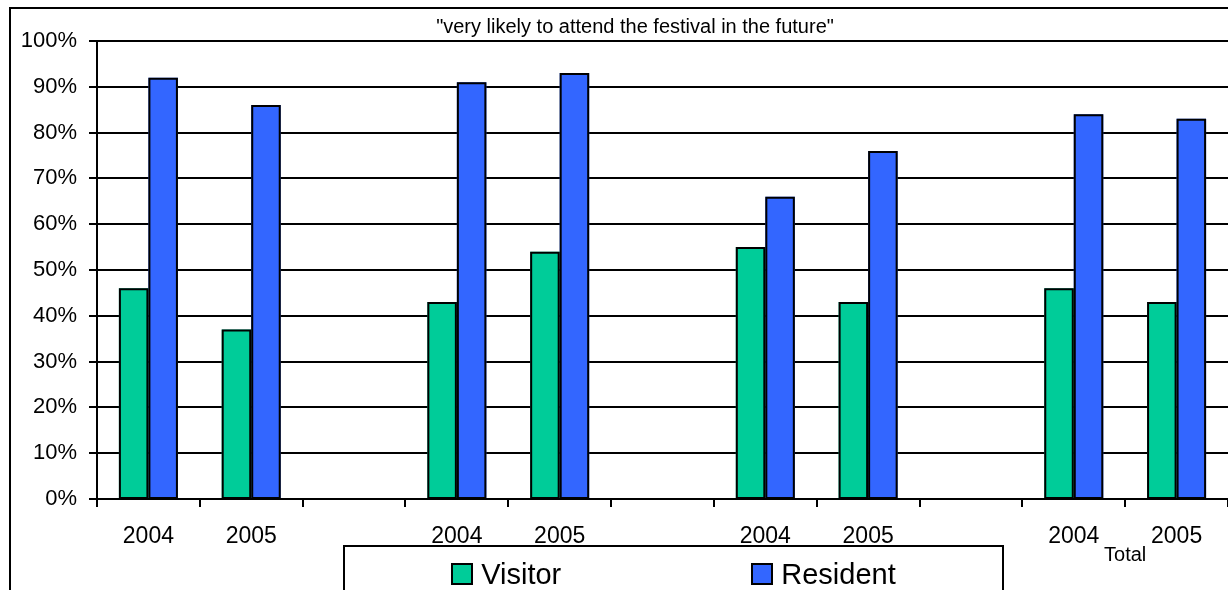 This screenshot has width=1228, height=590. I want to click on chart-title: "very likely to attend the festival in the future", so click(635, 26).